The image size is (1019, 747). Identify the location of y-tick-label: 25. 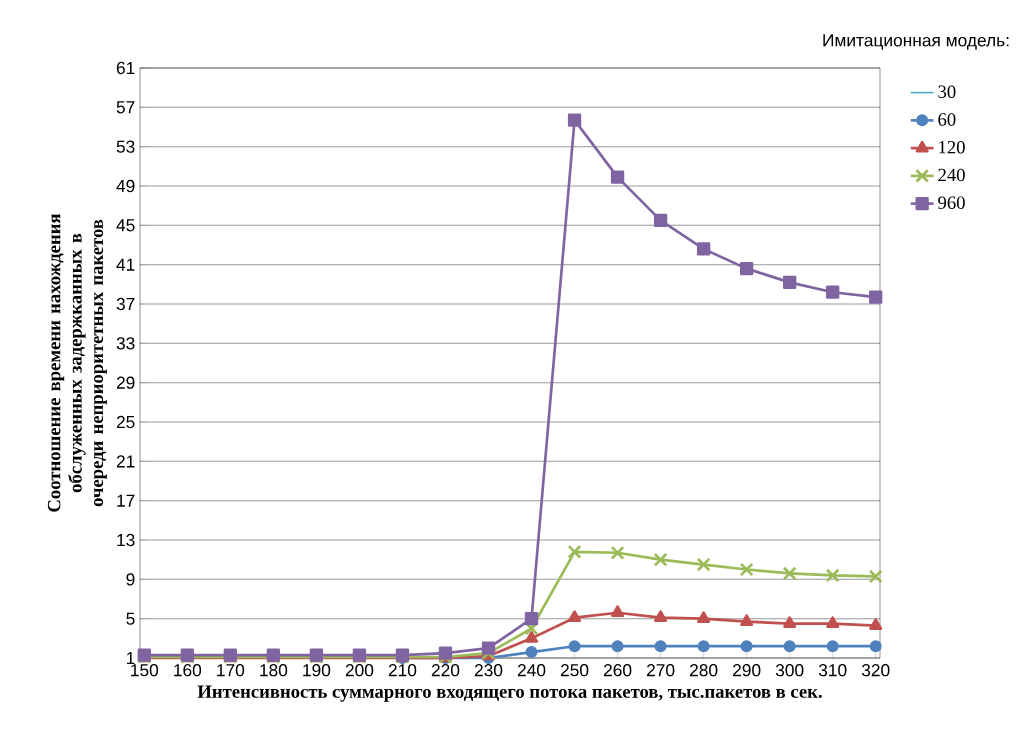
(125, 422).